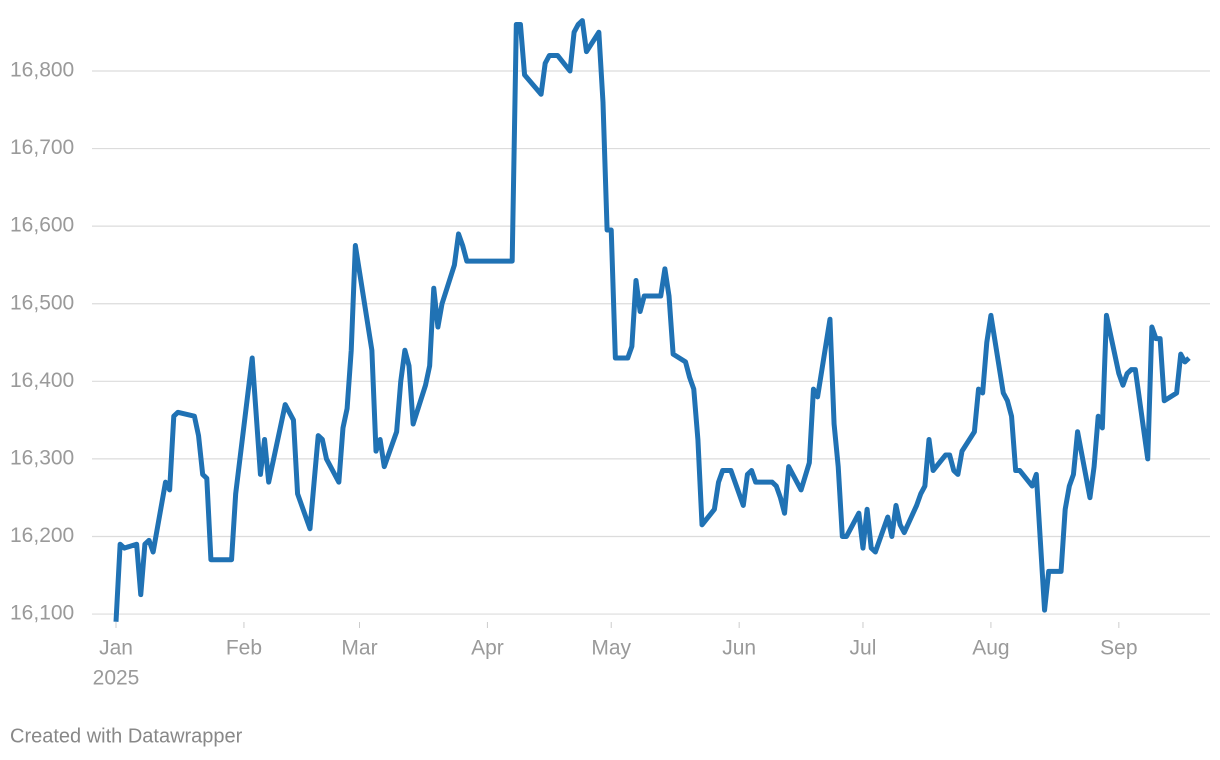  I want to click on x-tick-label: Aug, so click(990, 648).